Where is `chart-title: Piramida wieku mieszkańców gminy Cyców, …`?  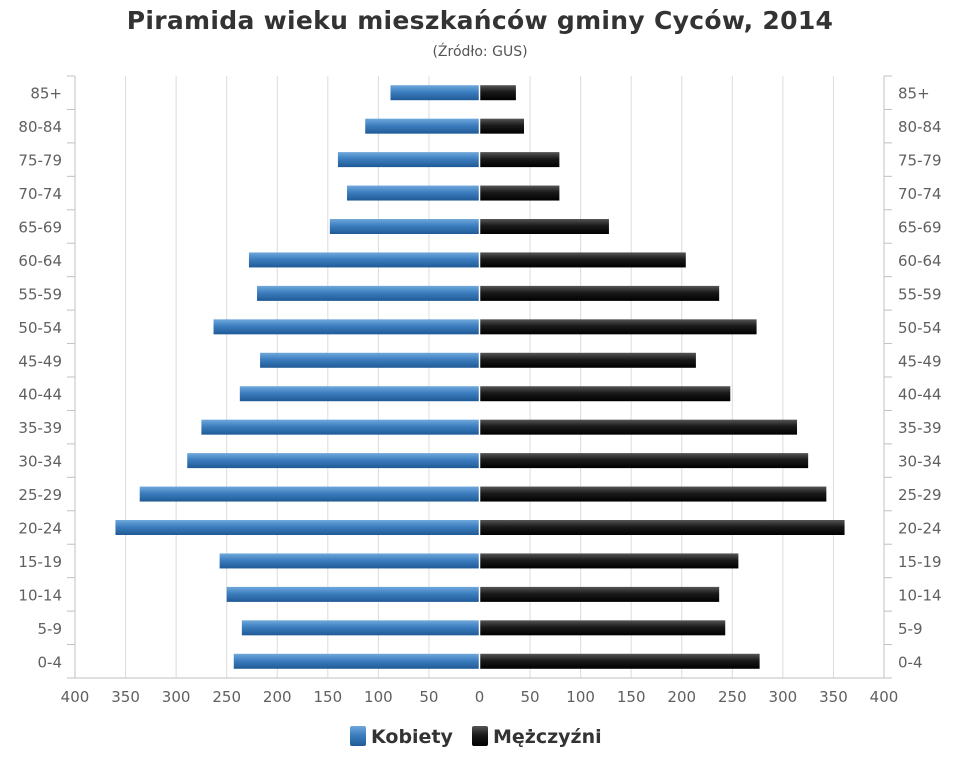 chart-title: Piramida wieku mieszkańców gminy Cyców, … is located at coordinates (480, 20).